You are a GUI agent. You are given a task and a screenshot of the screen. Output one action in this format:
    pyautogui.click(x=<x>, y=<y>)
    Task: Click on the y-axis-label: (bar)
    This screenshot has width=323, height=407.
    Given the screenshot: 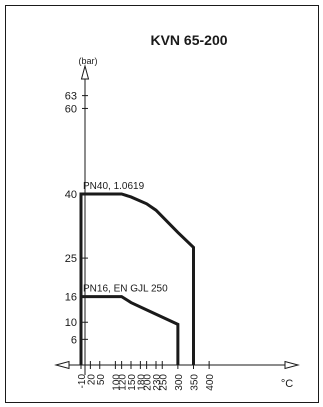 What is the action you would take?
    pyautogui.click(x=87, y=61)
    